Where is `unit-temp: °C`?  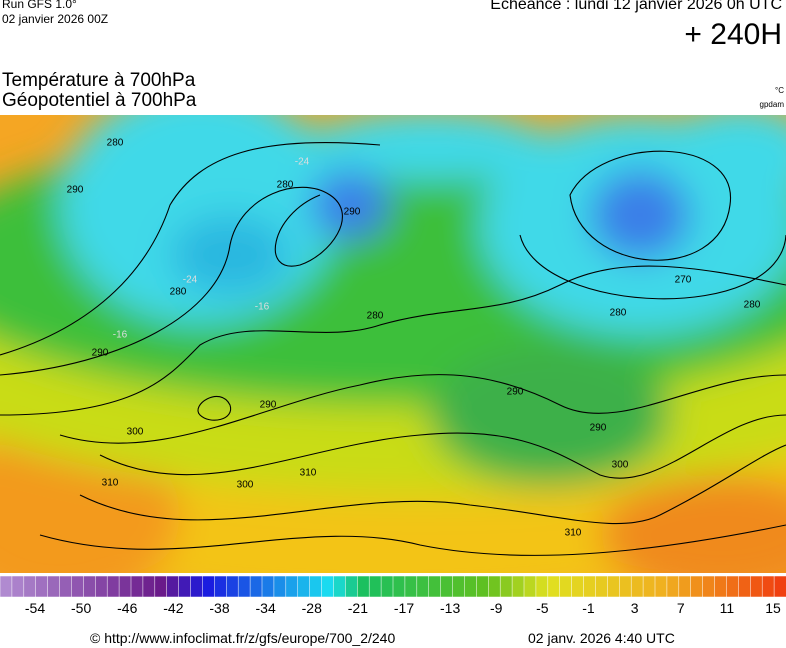
unit-temp: °C is located at coordinates (779, 90).